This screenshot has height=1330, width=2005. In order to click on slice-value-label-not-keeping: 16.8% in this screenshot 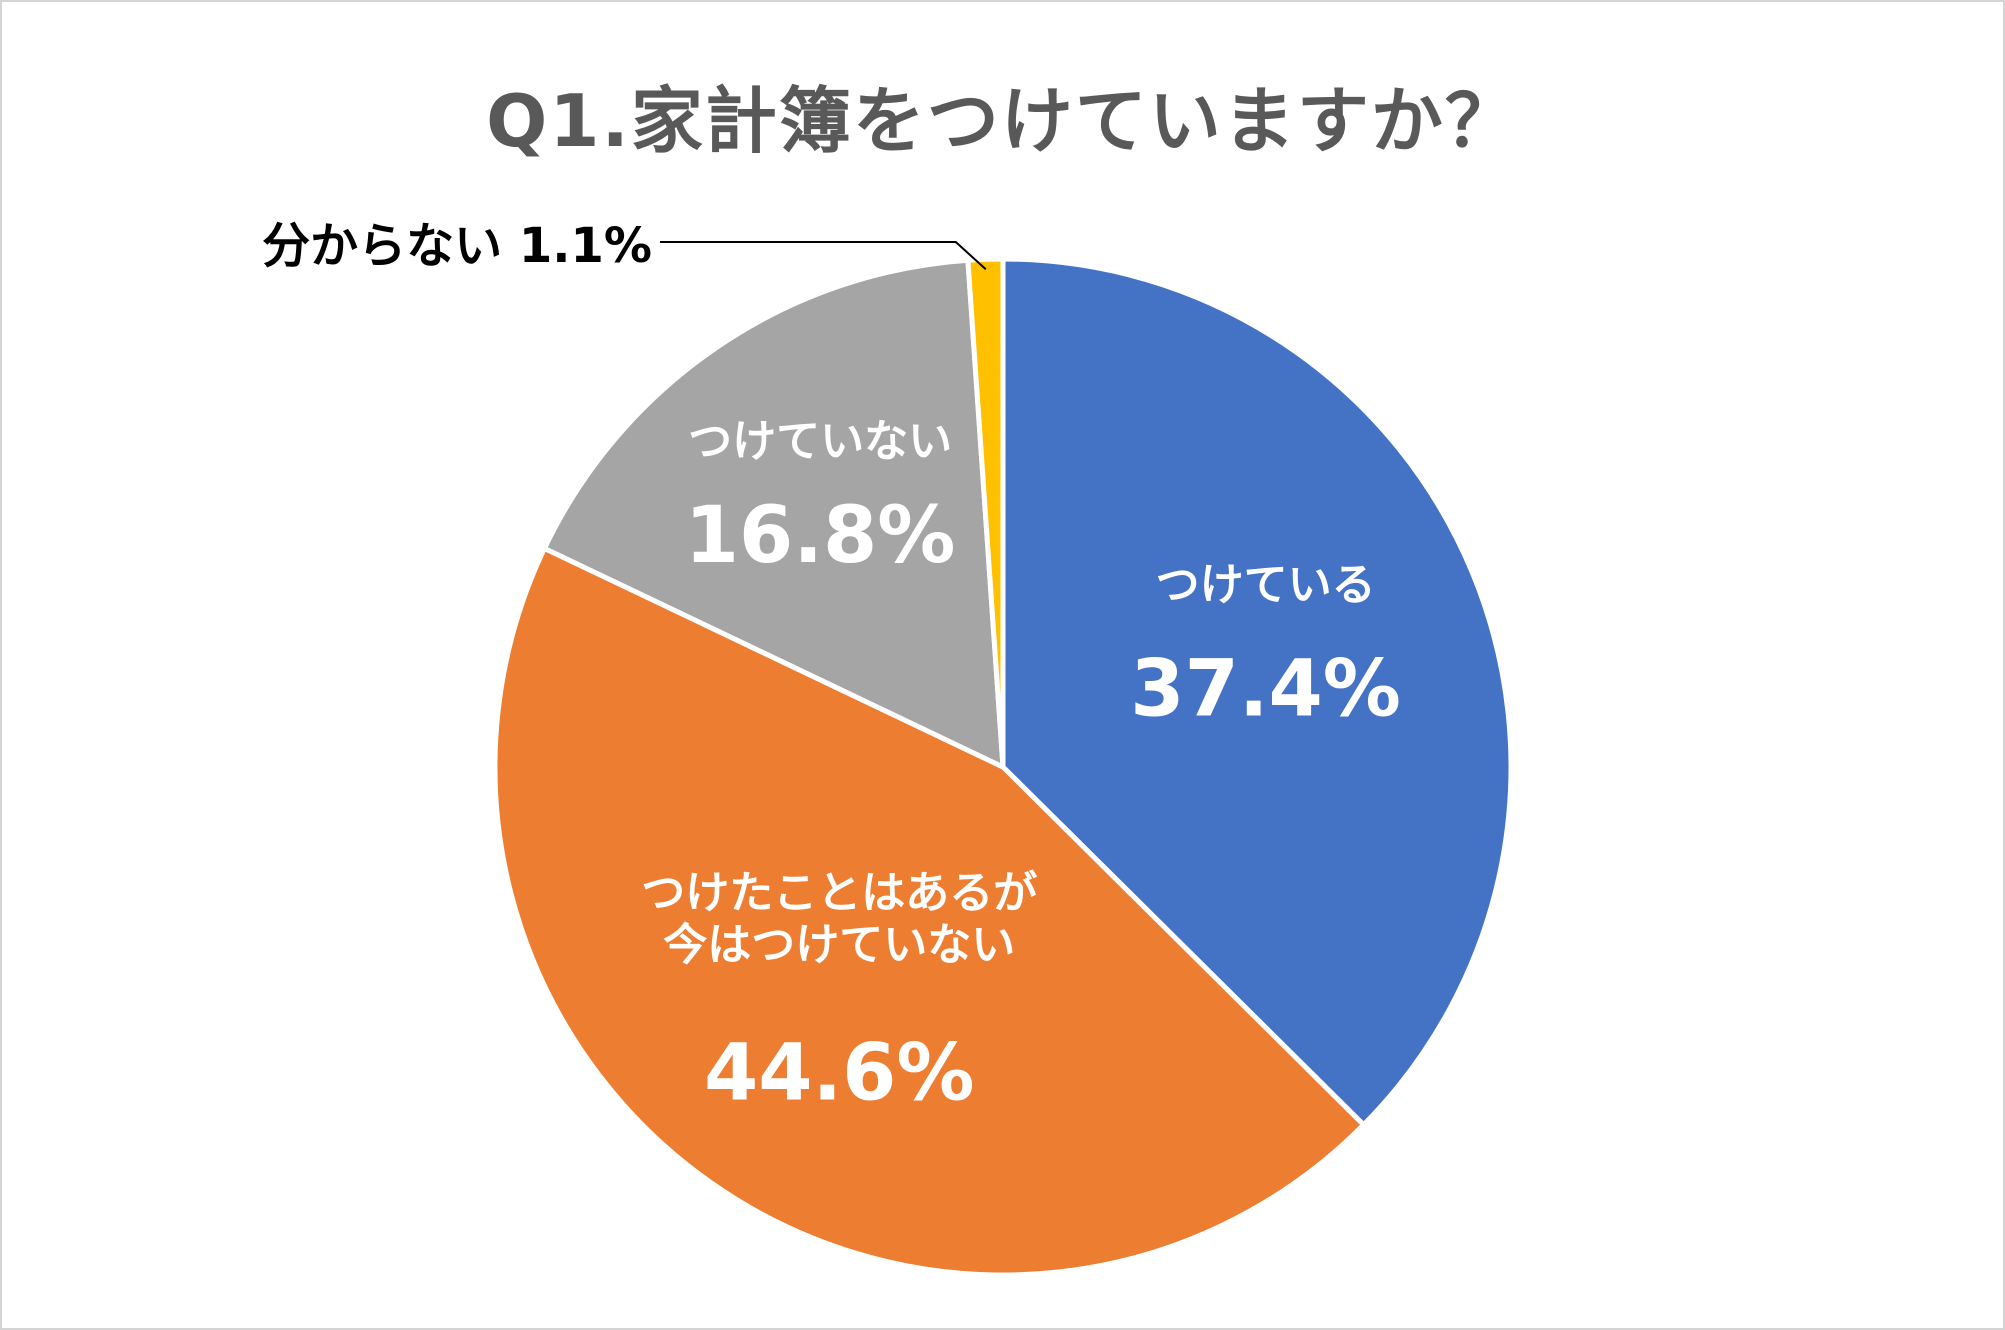, I will do `click(820, 536)`.